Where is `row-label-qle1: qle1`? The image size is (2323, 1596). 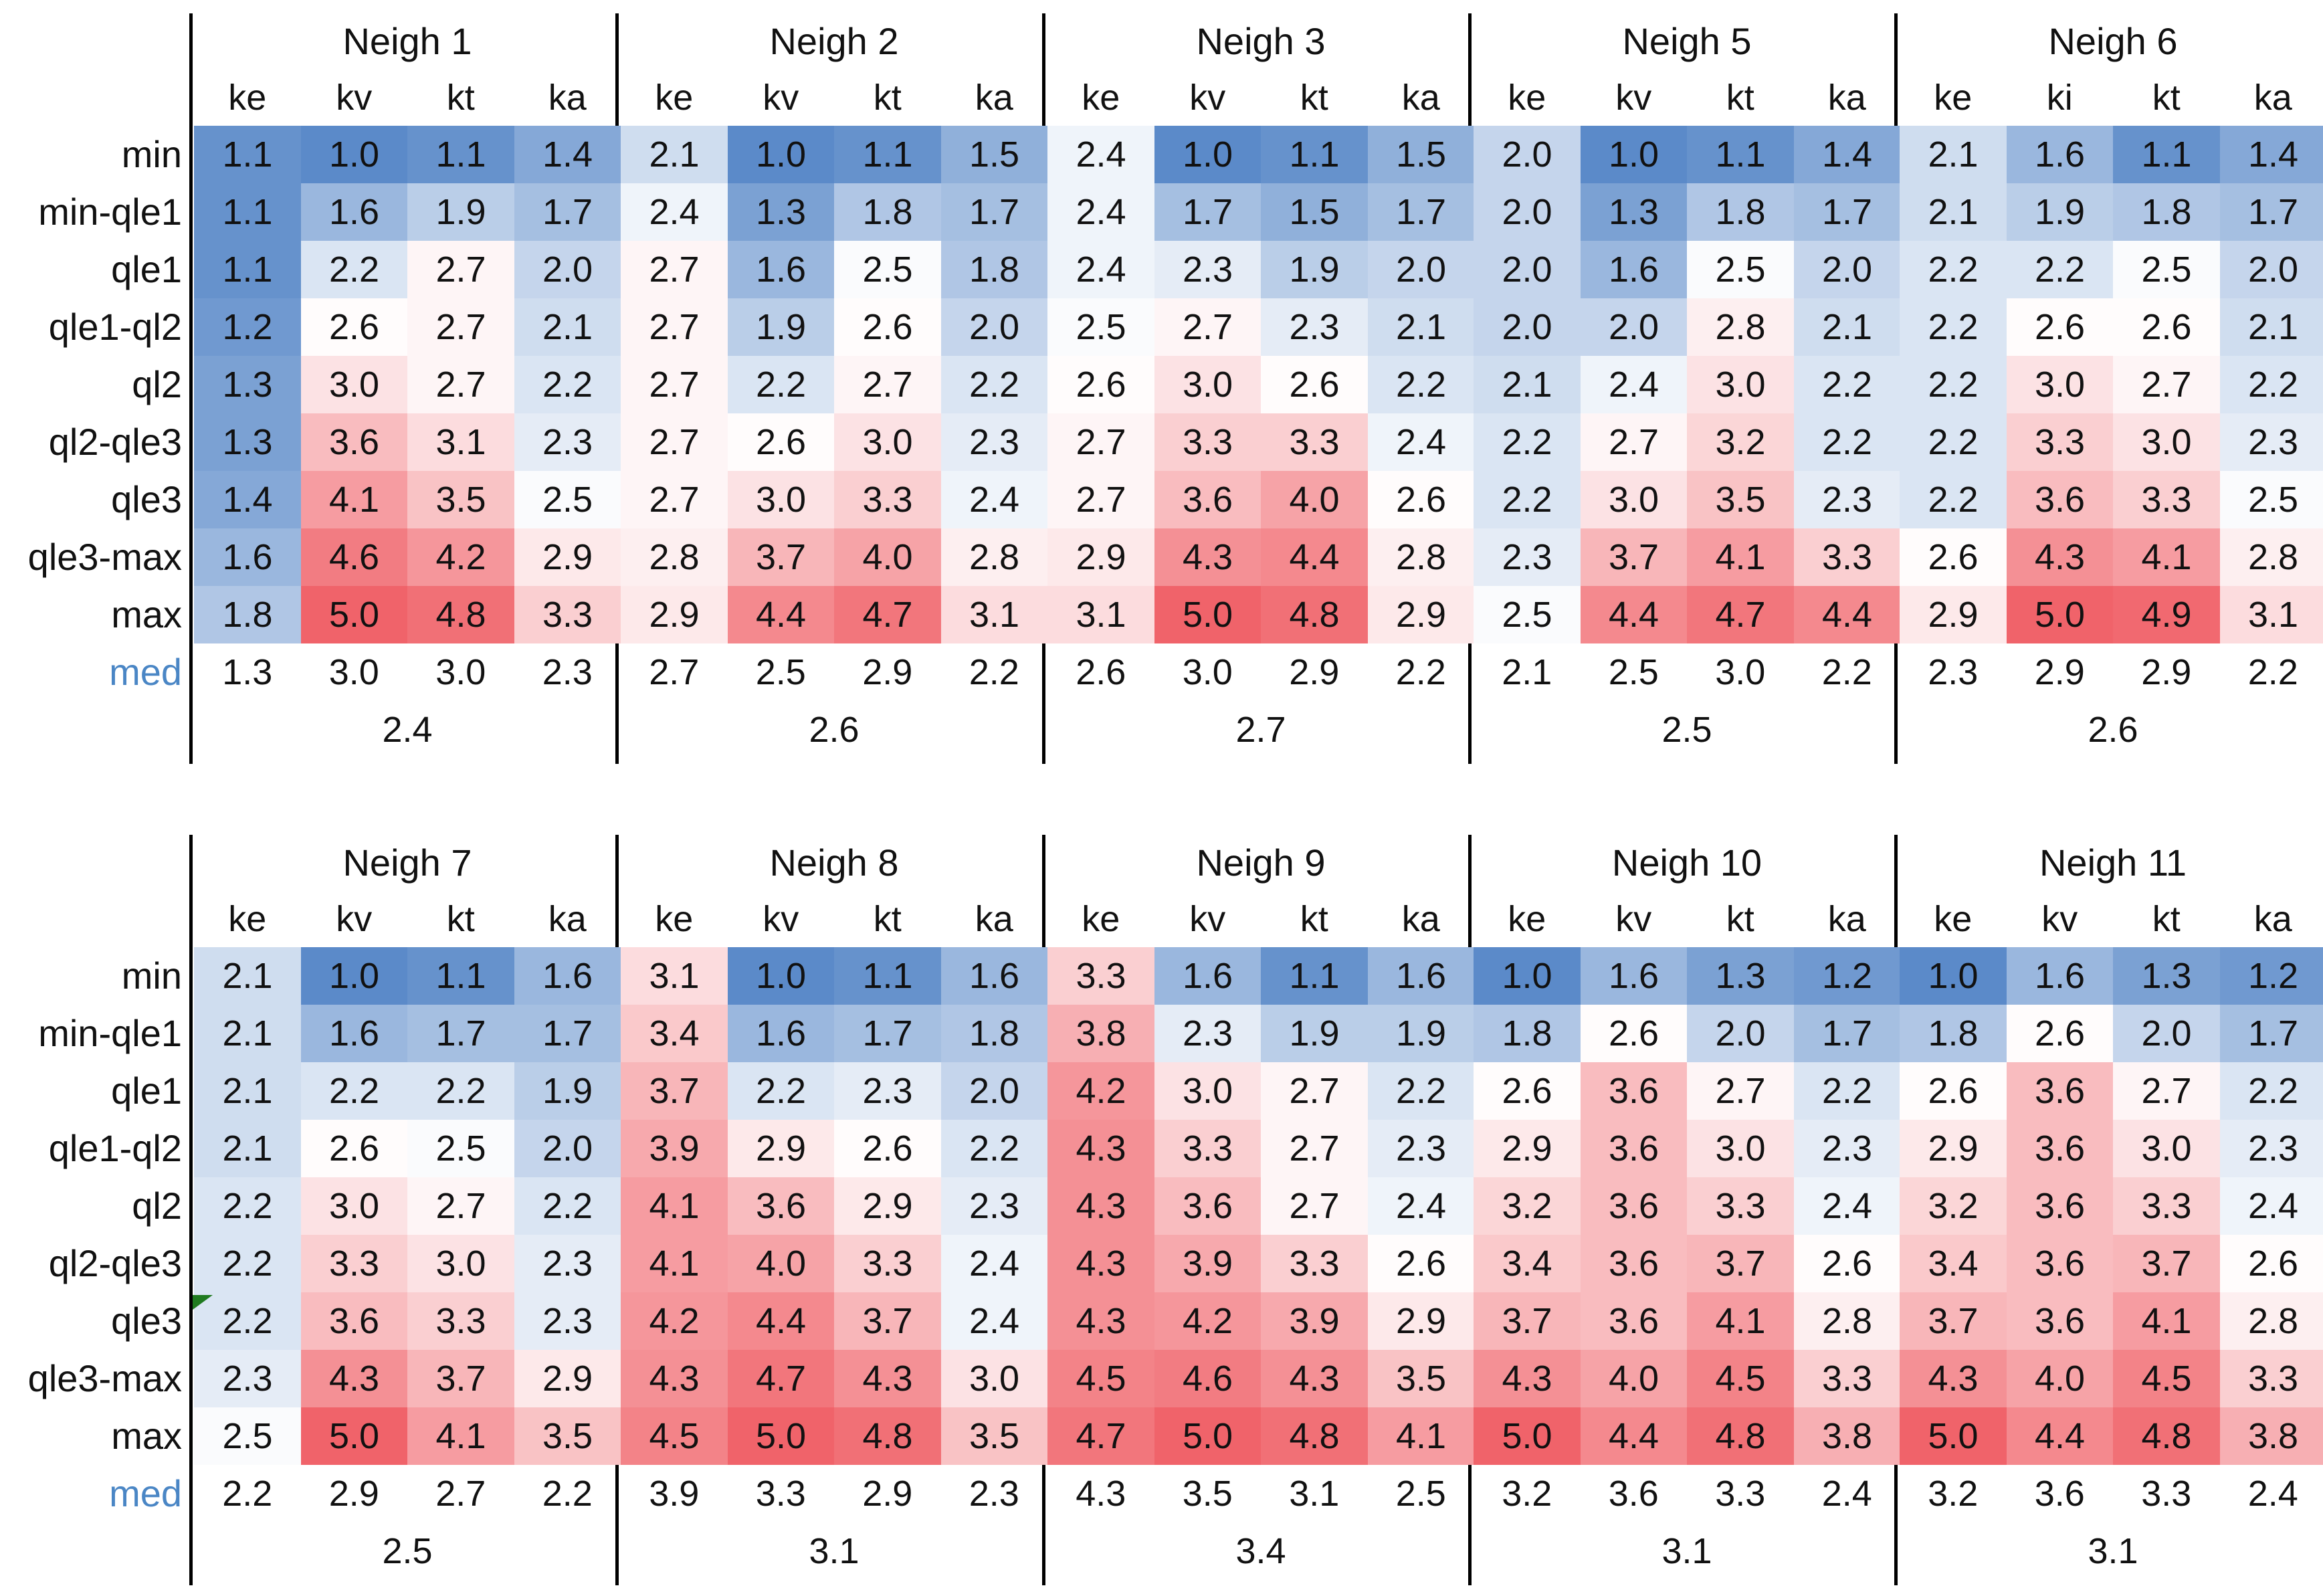 row-label-qle1: qle1 is located at coordinates (146, 1091).